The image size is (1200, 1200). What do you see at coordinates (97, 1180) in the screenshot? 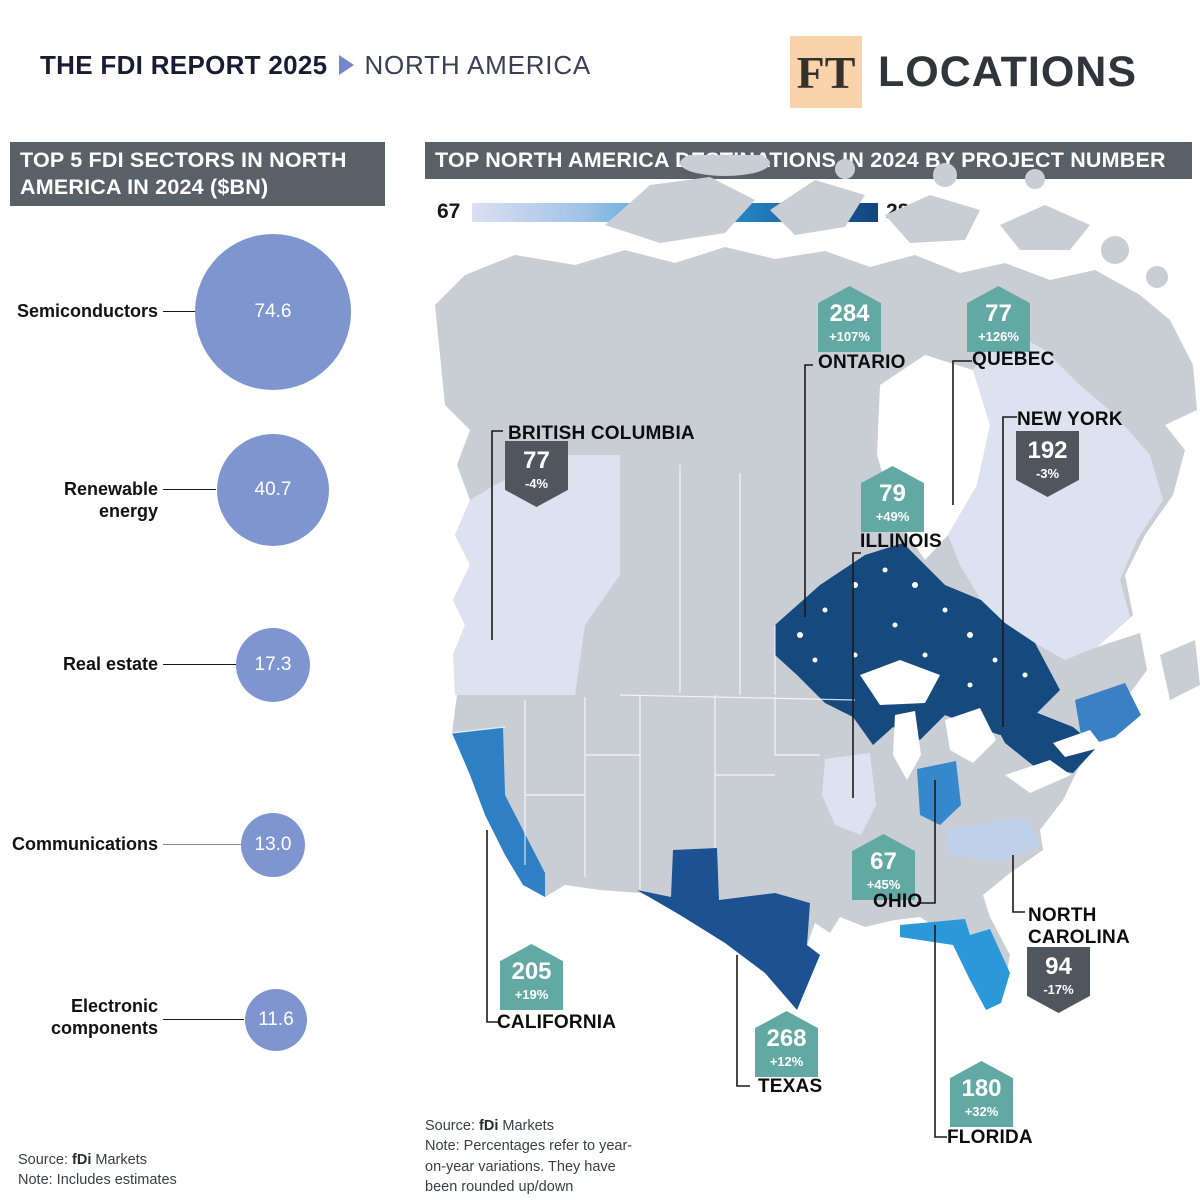
I see `sectors-note: Note: Includes estimates` at bounding box center [97, 1180].